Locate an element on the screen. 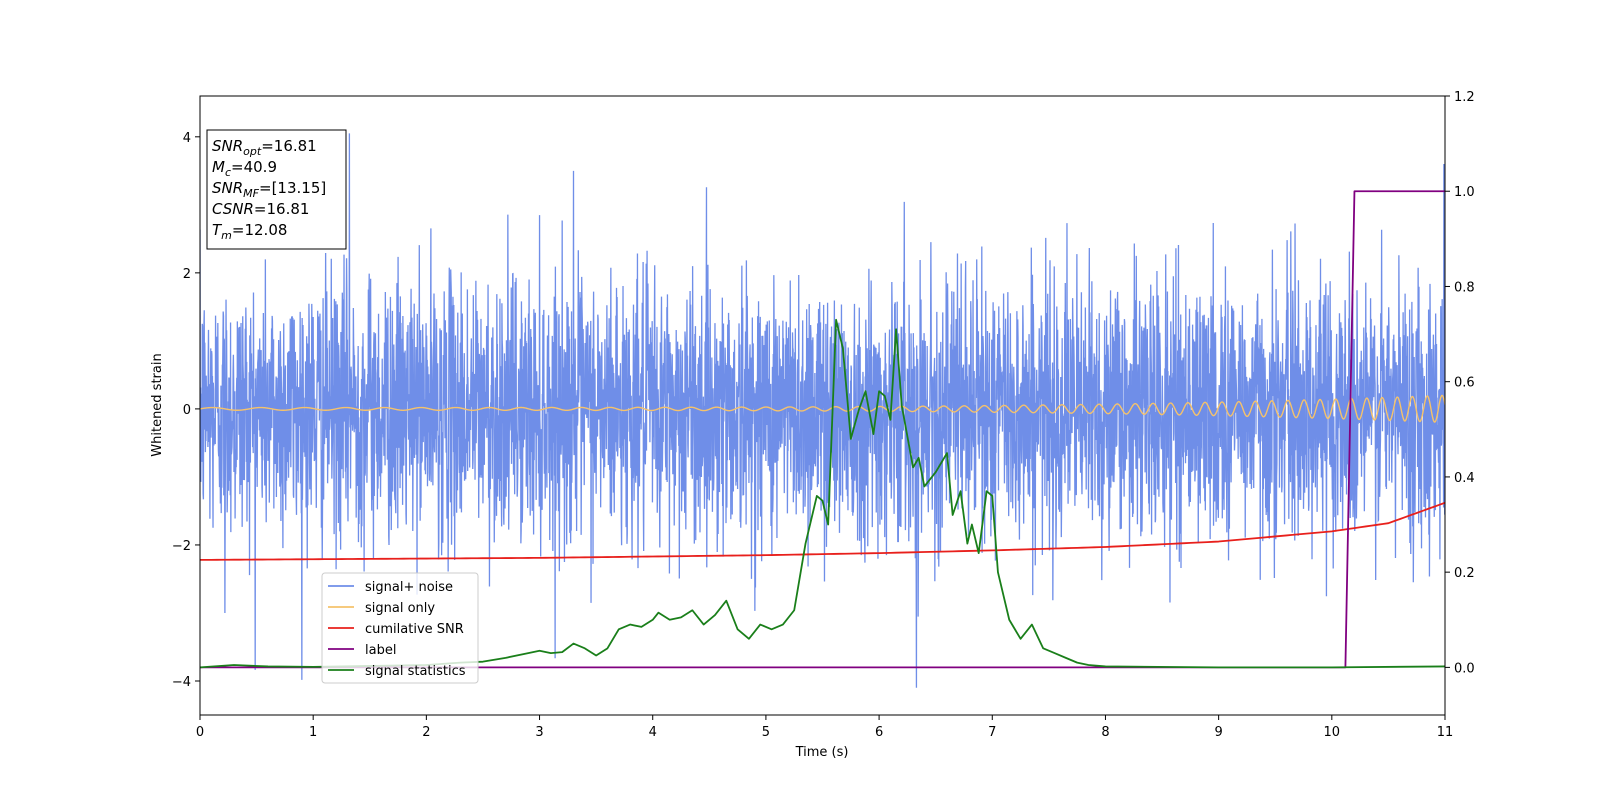  legend-label: signal only is located at coordinates (400, 608).